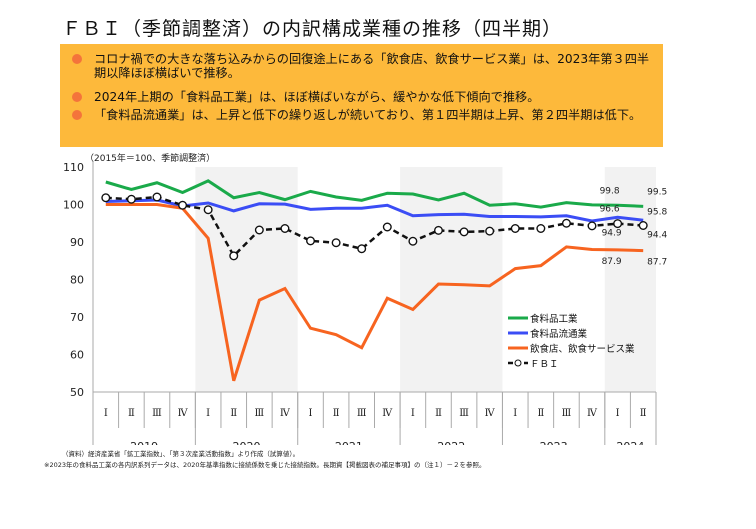 This screenshot has width=756, height=529. Describe the element at coordinates (554, 442) in the screenshot. I see `year-label: 2023` at that location.